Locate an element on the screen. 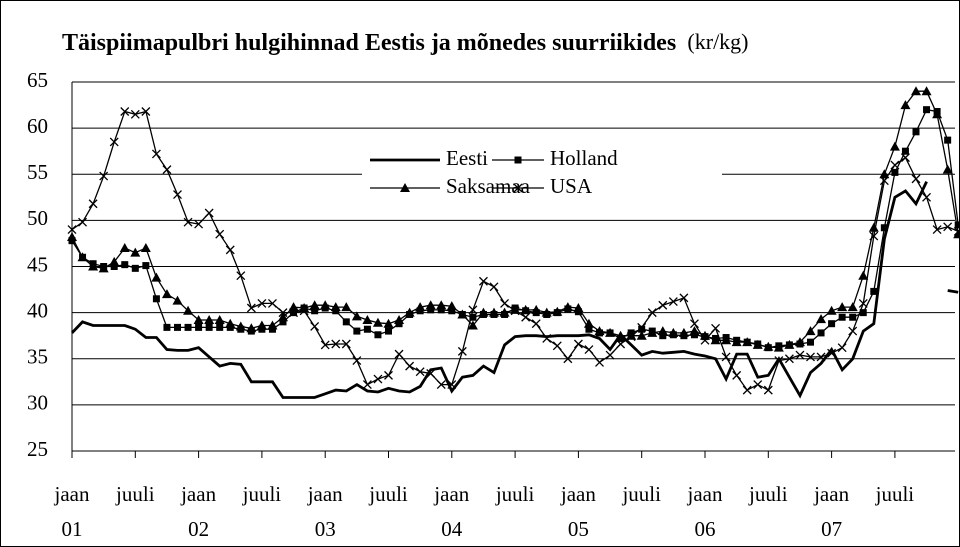 The width and height of the screenshot is (960, 547). legend-marker is located at coordinates (518, 188).